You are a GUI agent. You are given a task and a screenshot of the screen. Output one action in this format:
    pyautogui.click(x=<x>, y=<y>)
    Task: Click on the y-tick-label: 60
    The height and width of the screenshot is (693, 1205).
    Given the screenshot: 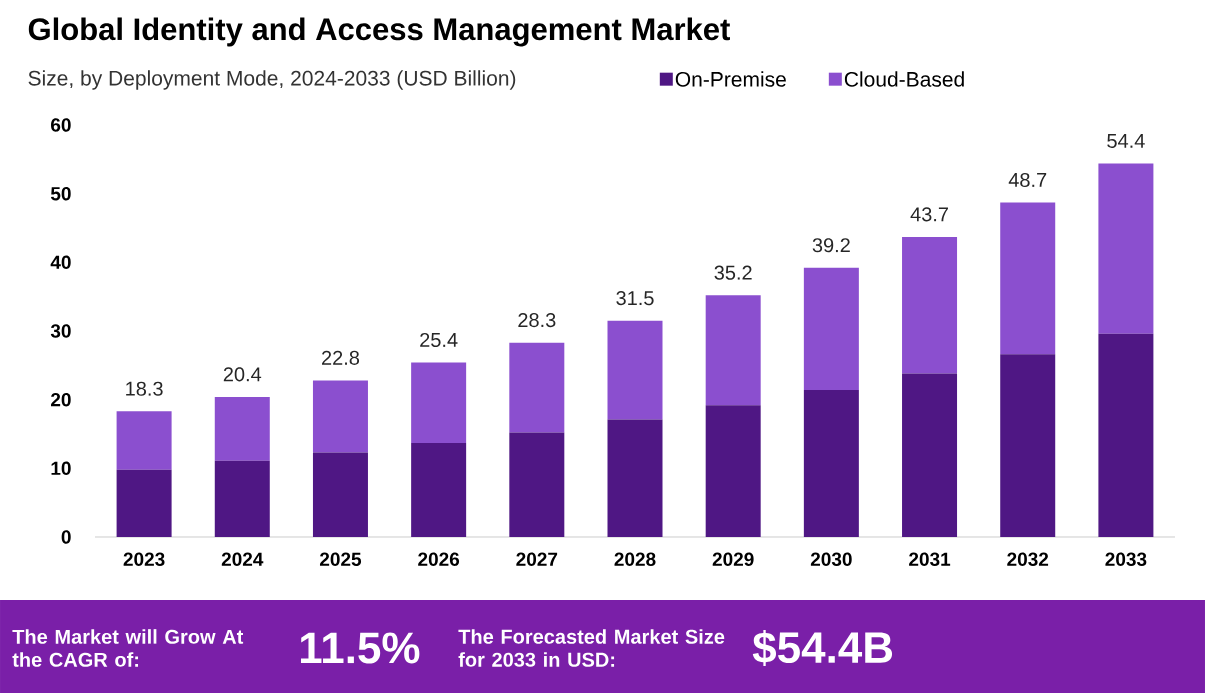 What is the action you would take?
    pyautogui.click(x=61, y=125)
    